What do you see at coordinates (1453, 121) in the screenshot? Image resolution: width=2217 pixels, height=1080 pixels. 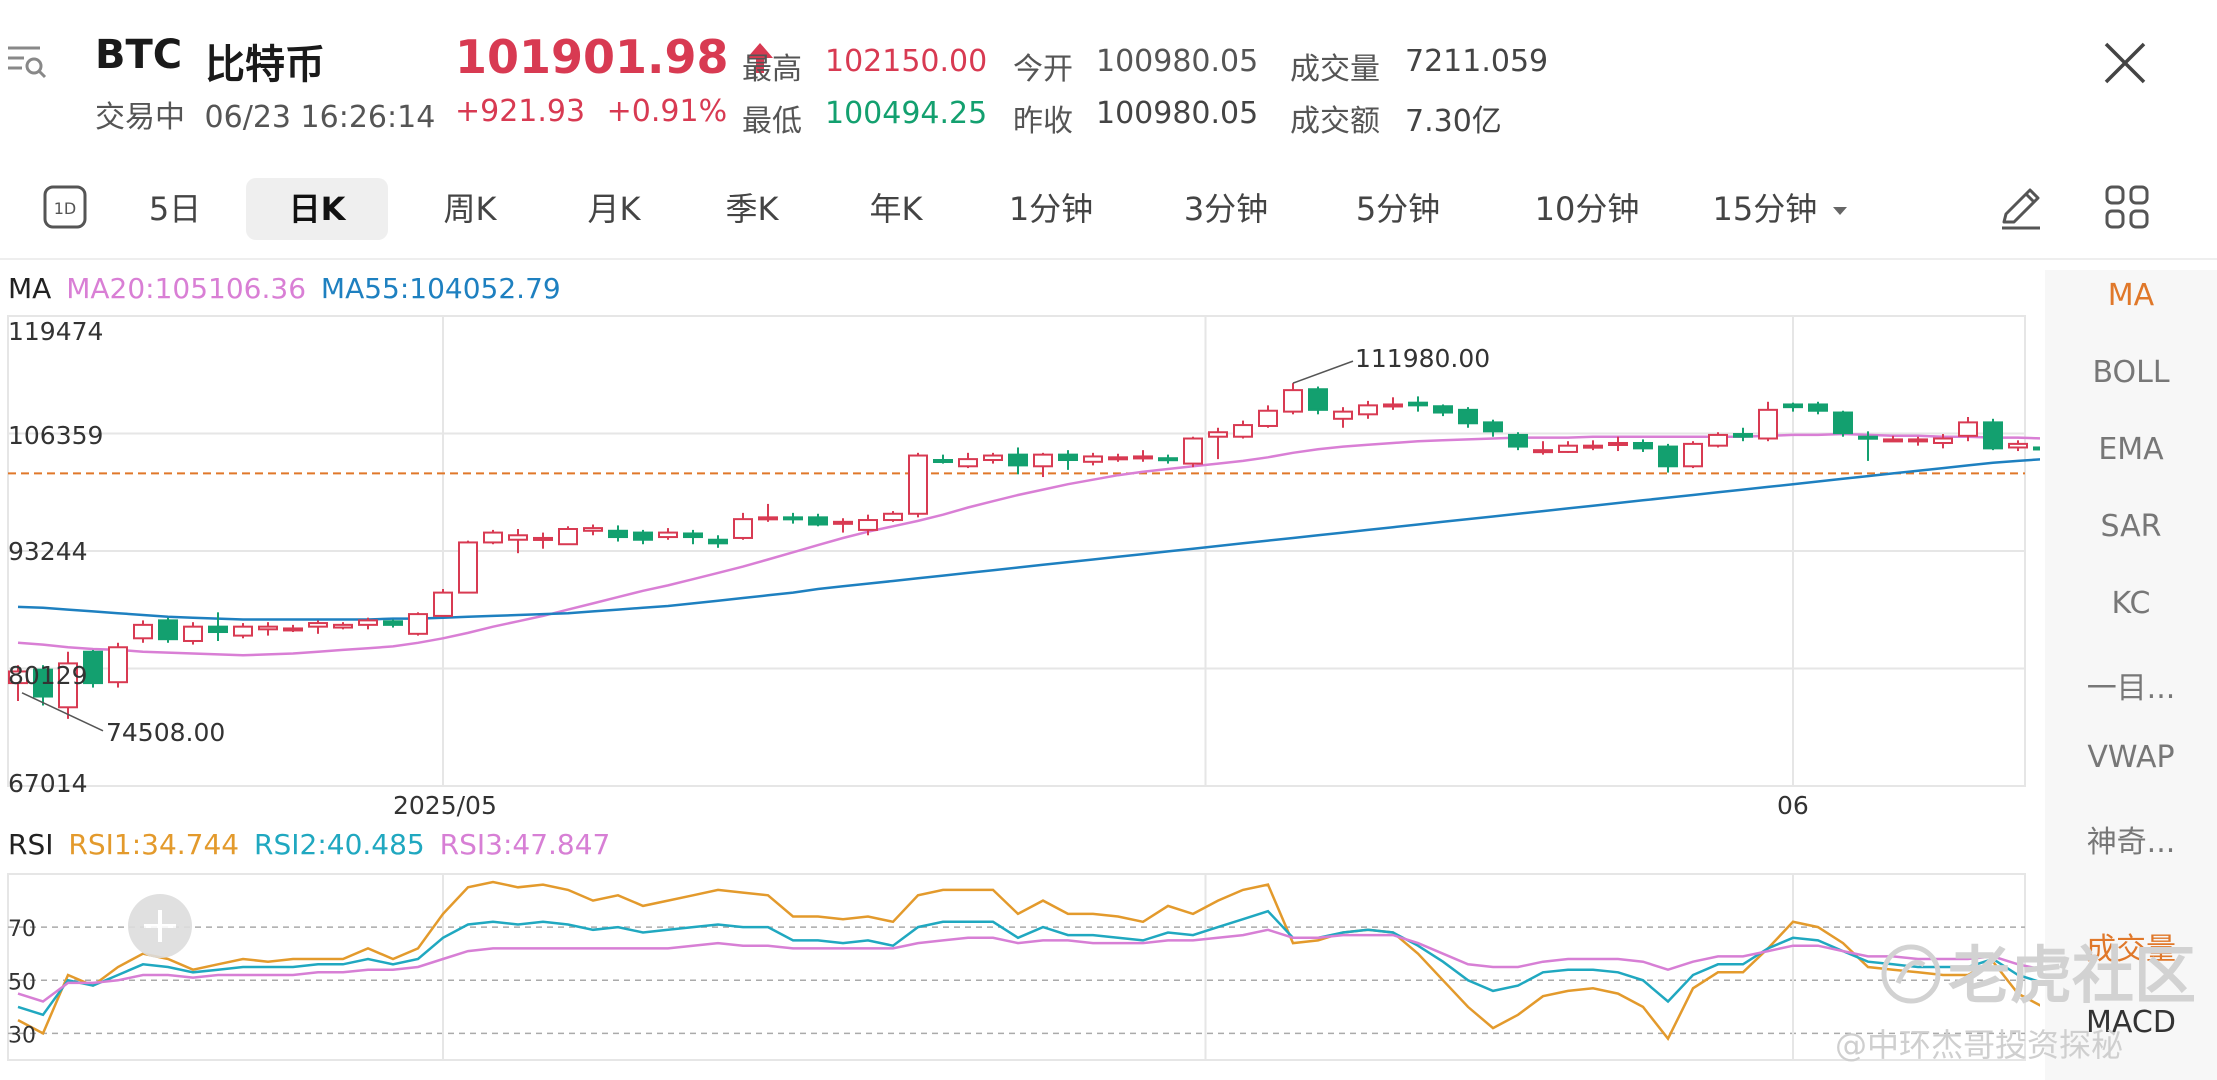 I see `turnover-value: 7.30亿` at bounding box center [1453, 121].